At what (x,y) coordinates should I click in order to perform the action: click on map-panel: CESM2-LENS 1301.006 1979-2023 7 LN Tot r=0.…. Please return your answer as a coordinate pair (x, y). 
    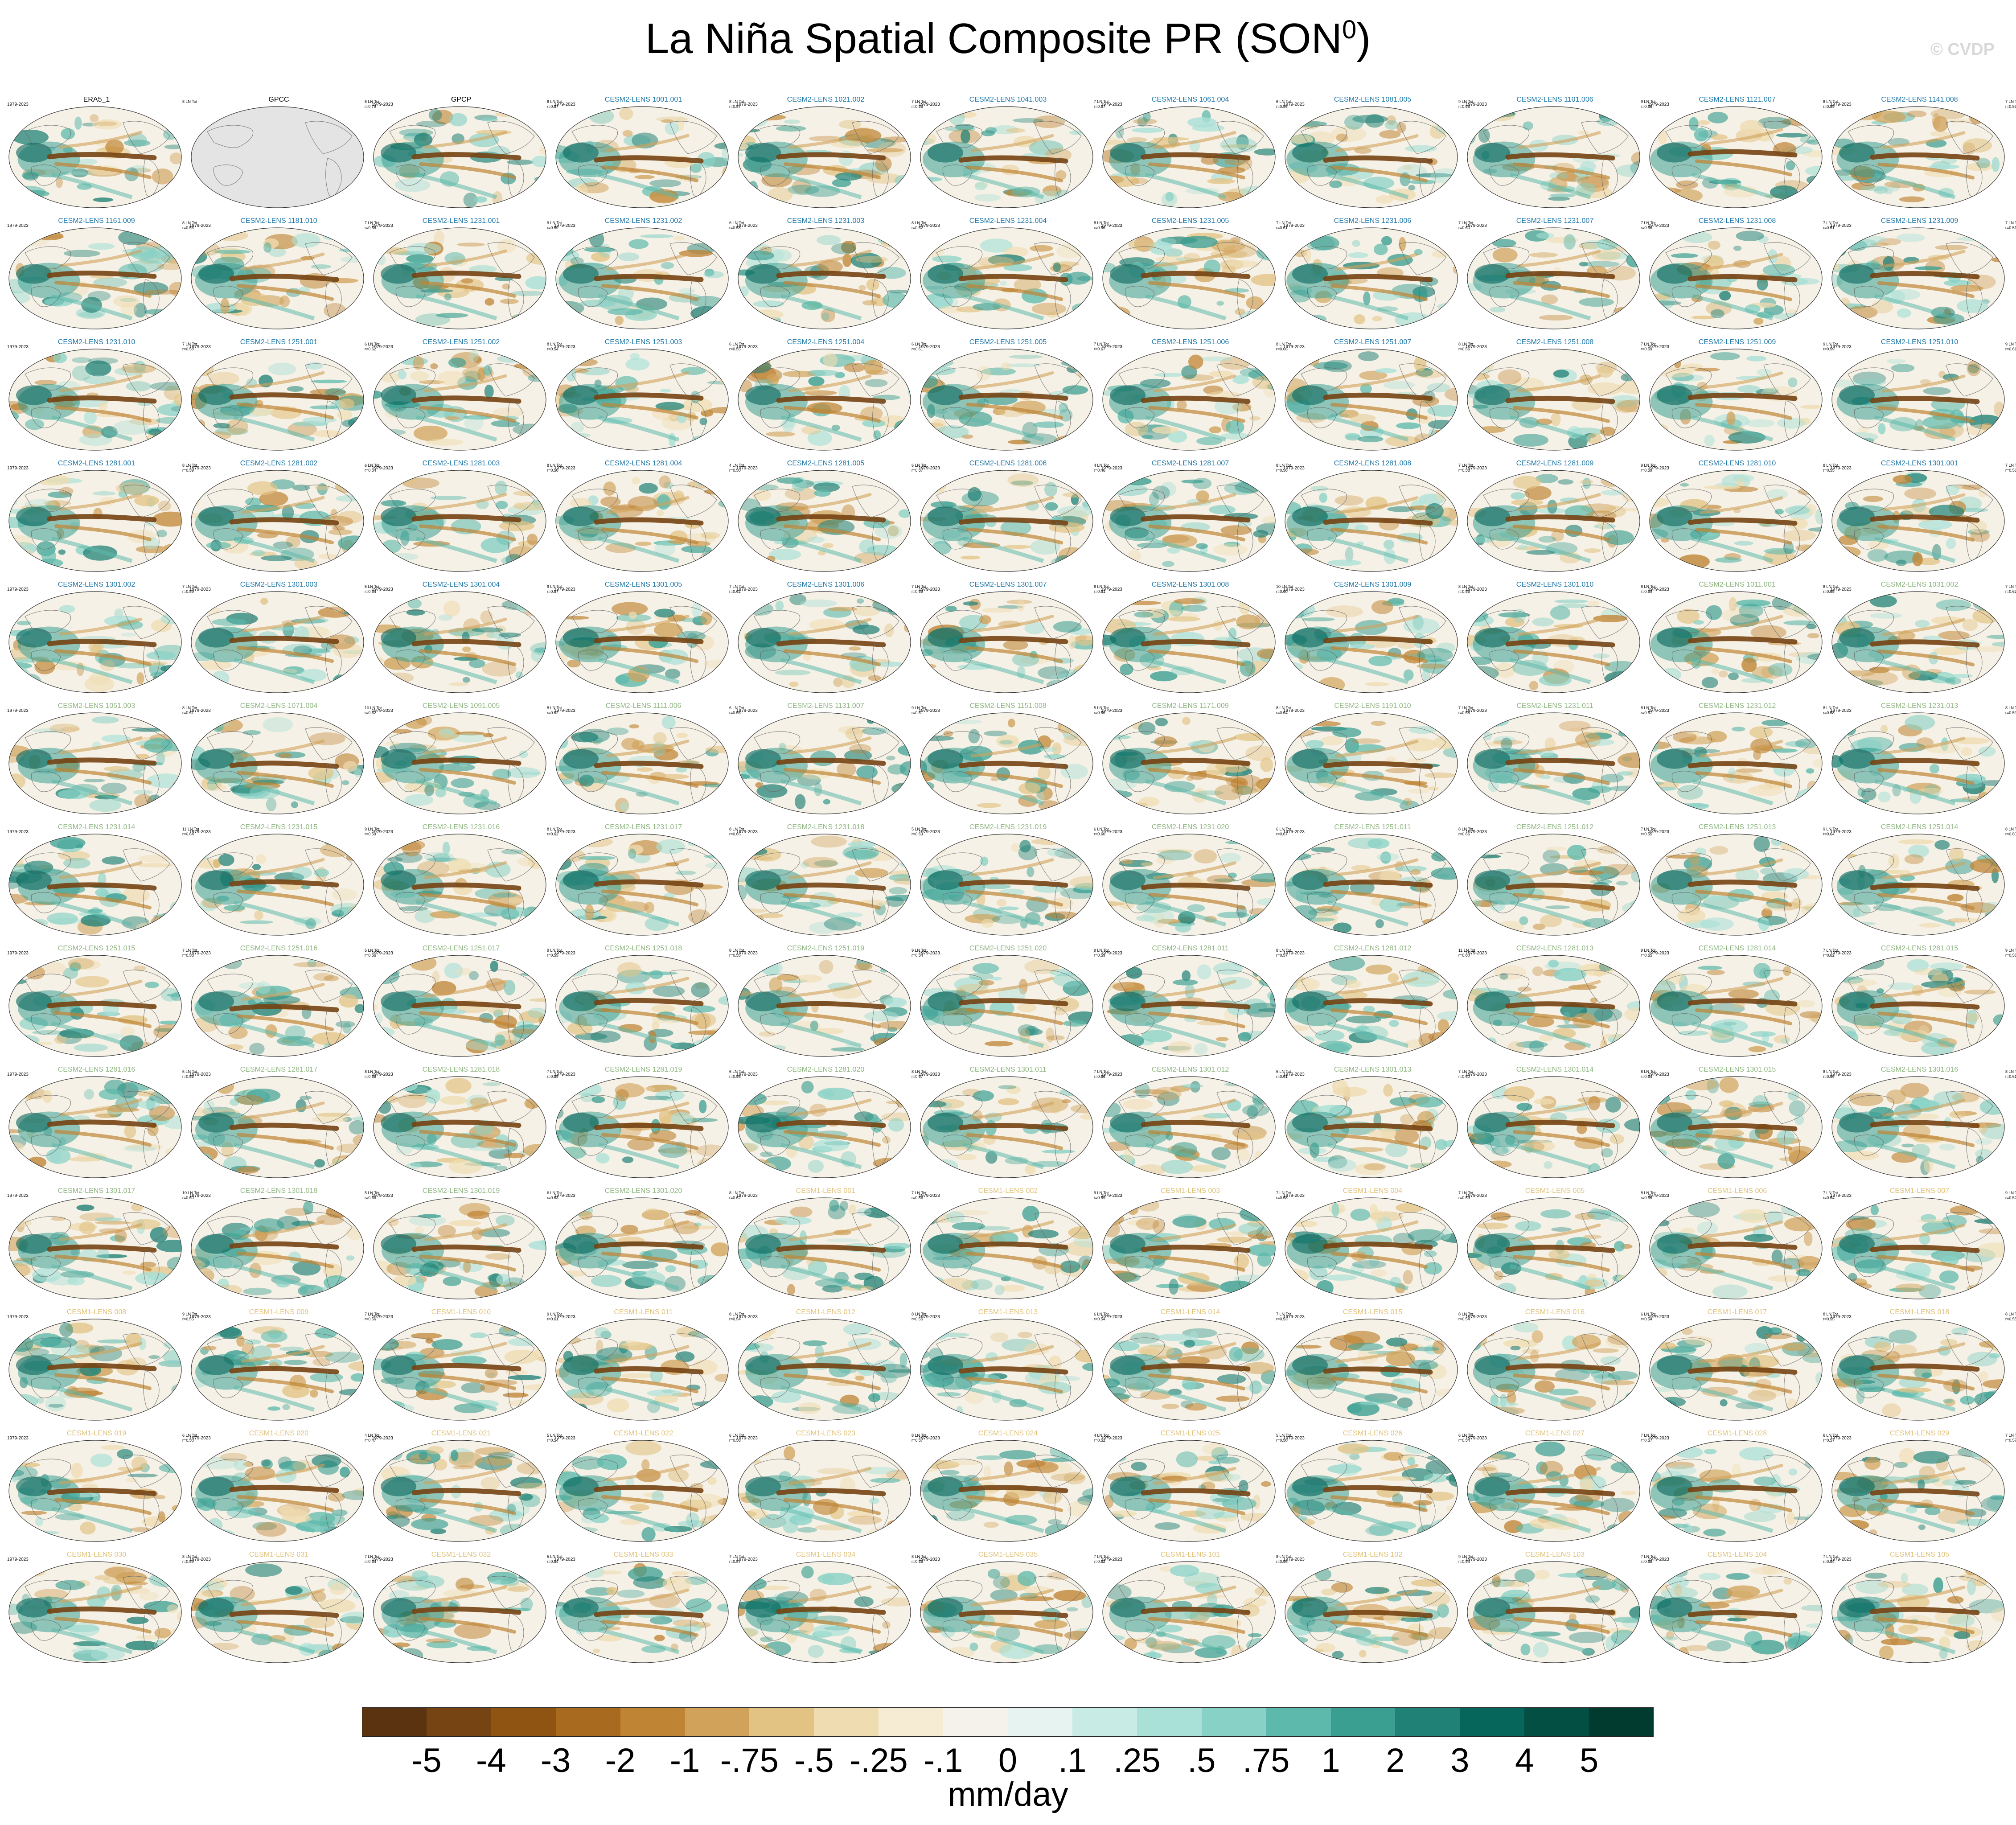
    Looking at the image, I should click on (831, 641).